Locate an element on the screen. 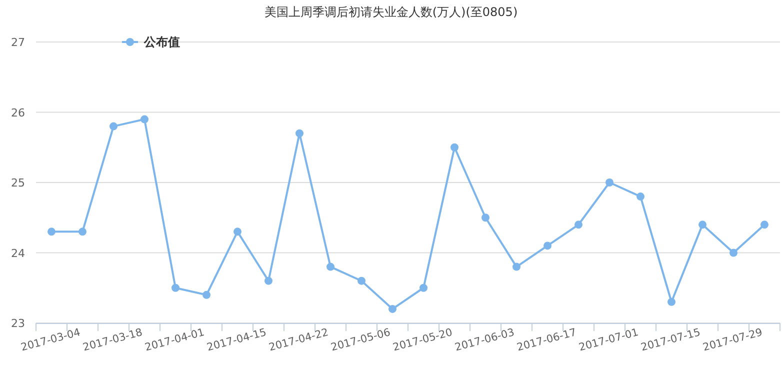 This screenshot has height=378, width=782. legend-label: 公布值 is located at coordinates (161, 42).